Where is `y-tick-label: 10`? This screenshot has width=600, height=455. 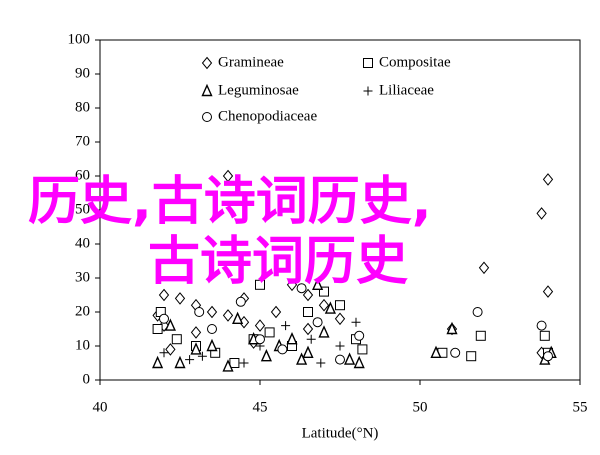 y-tick-label: 10 is located at coordinates (82, 345).